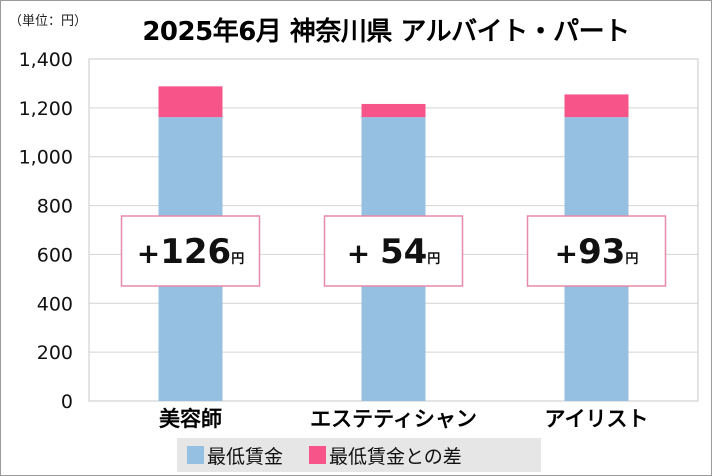 The image size is (712, 476). What do you see at coordinates (597, 419) in the screenshot?
I see `x-category-label: アイリスト` at bounding box center [597, 419].